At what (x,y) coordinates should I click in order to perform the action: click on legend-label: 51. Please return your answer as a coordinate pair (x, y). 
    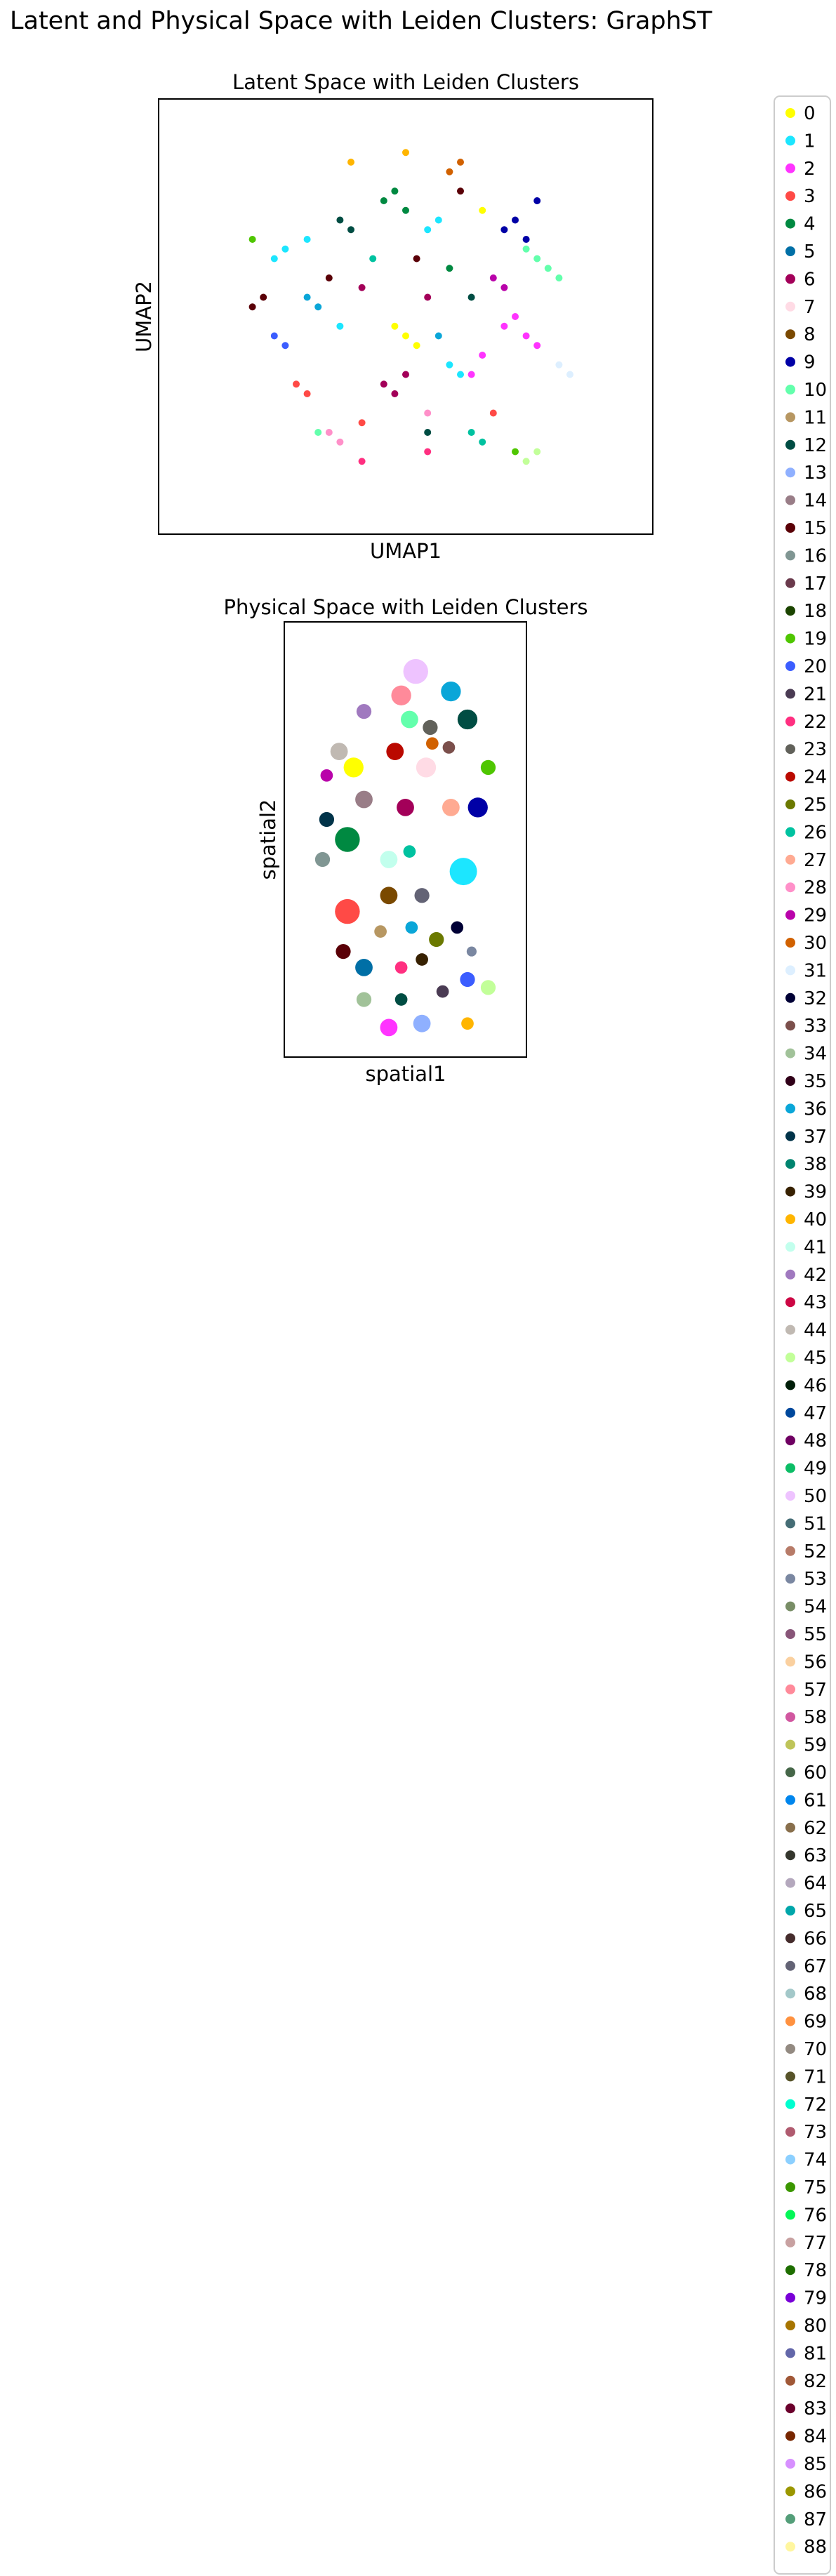
    Looking at the image, I should click on (815, 1524).